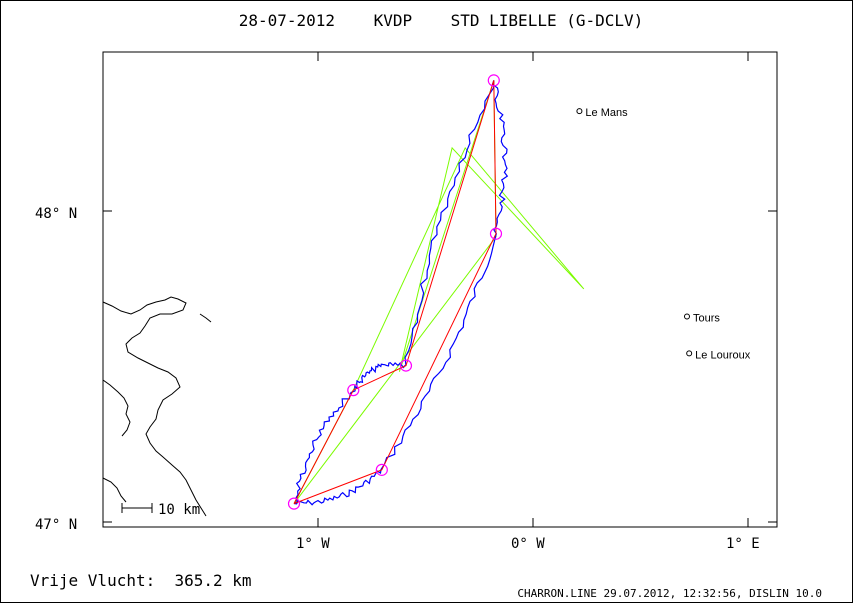 The width and height of the screenshot is (853, 603). Describe the element at coordinates (663, 234) in the screenshot. I see `places-layer: Le Mans Tours Le Louroux` at that location.